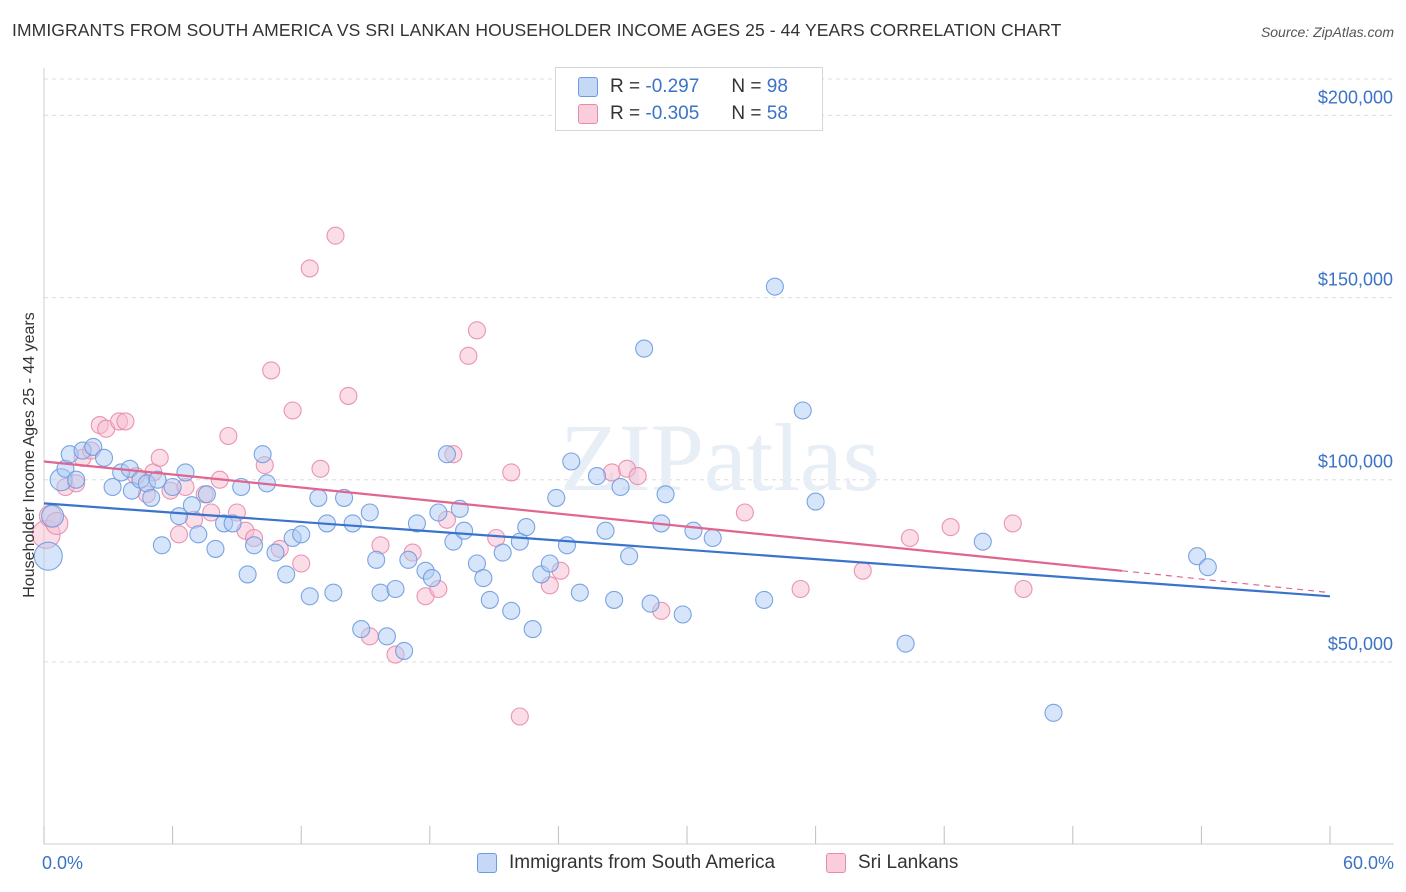 The image size is (1406, 892). I want to click on y-tick-label: $150,000, so click(1355, 280).